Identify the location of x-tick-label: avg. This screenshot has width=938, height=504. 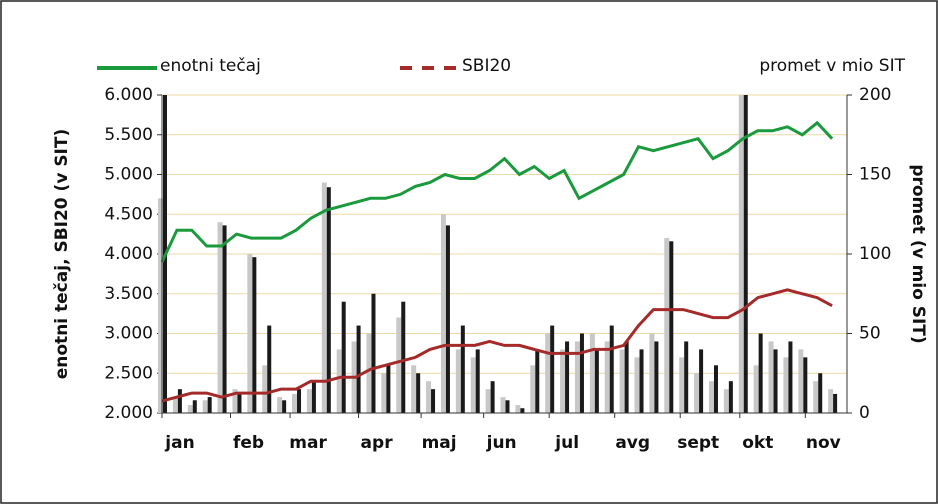
(632, 443).